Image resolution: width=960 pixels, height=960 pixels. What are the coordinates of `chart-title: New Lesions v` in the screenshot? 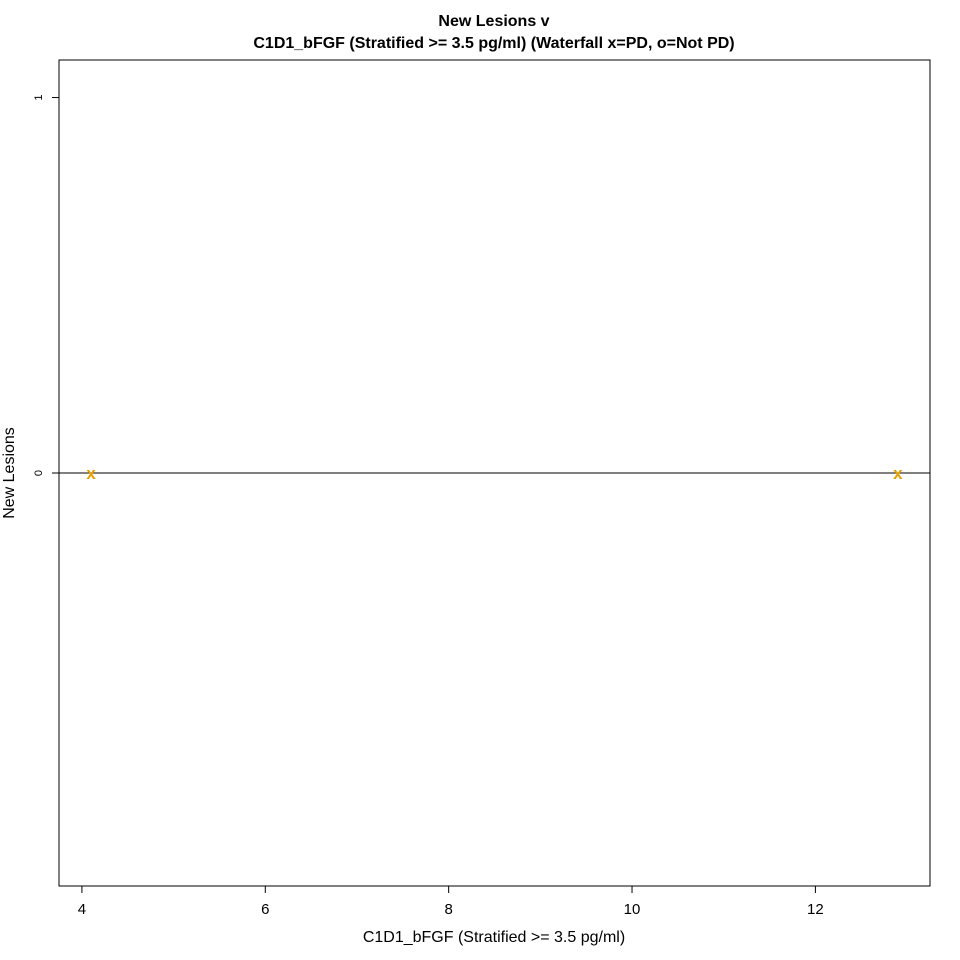 It's located at (493, 21).